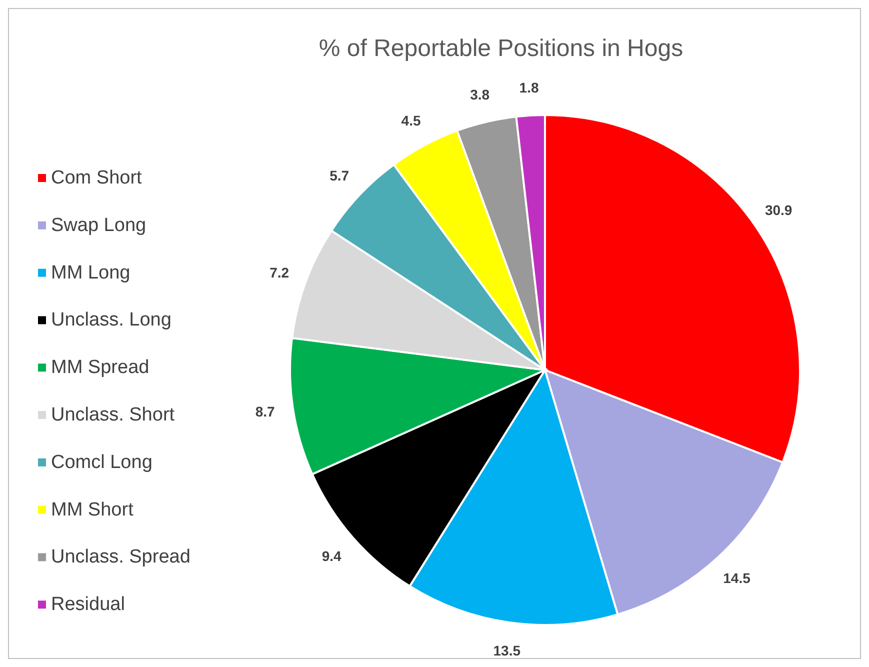 Image resolution: width=869 pixels, height=667 pixels. I want to click on data-label: 3.8, so click(480, 94).